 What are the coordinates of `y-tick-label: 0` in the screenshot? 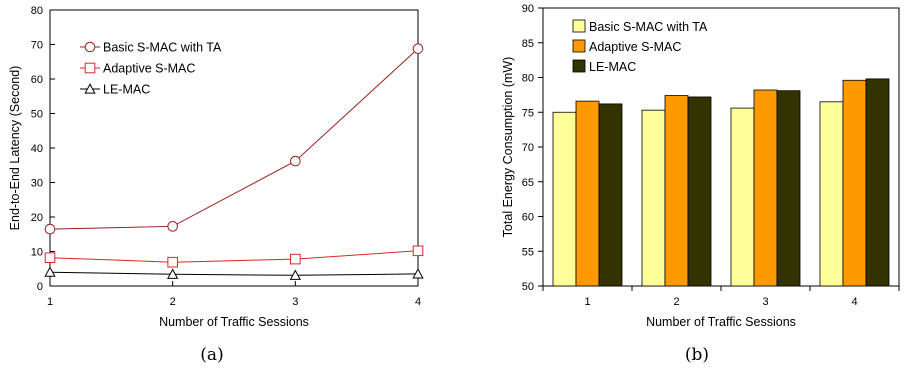 It's located at (40, 287).